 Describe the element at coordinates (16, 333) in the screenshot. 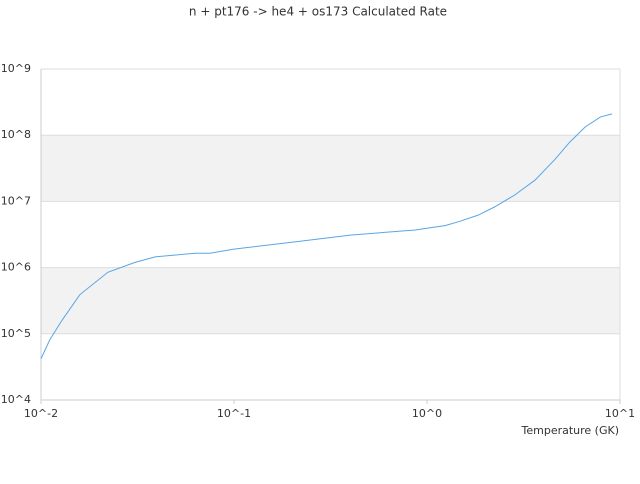

I see `y-tick-label: 10^5` at that location.